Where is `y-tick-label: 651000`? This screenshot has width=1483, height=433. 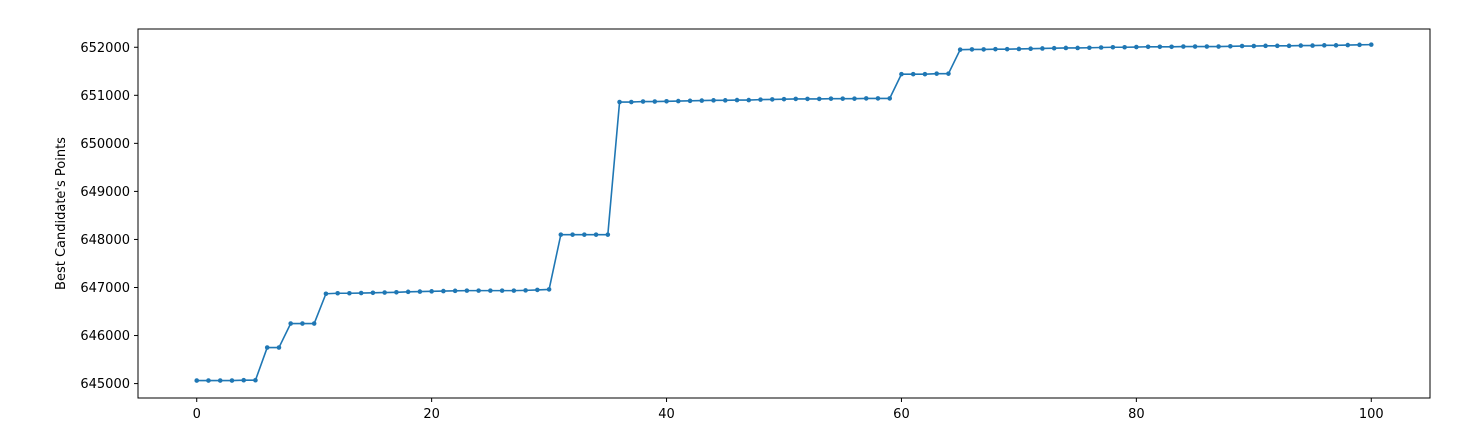
y-tick-label: 651000 is located at coordinates (105, 96).